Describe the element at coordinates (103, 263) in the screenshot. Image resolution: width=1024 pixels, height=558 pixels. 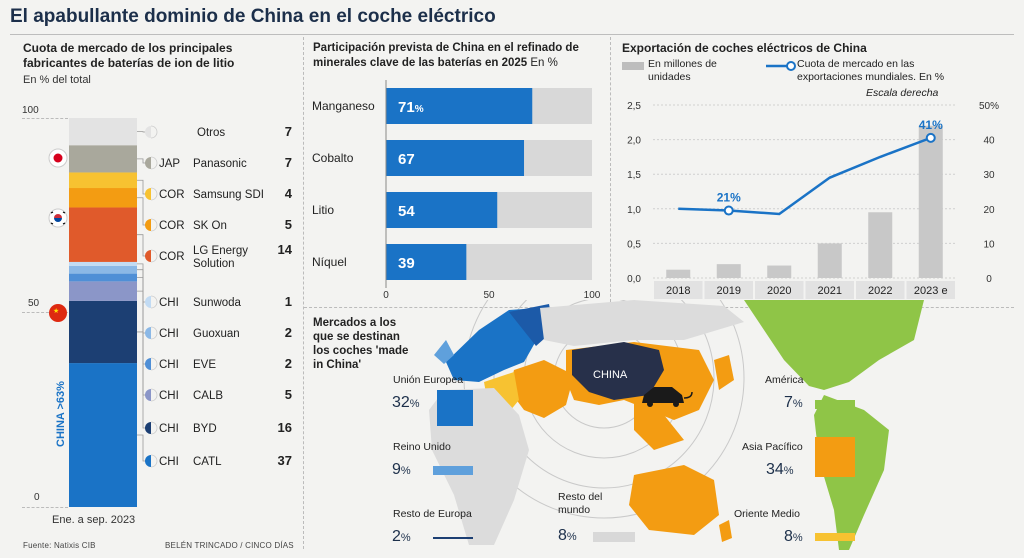
I see `stack-segment-sunwoda` at that location.